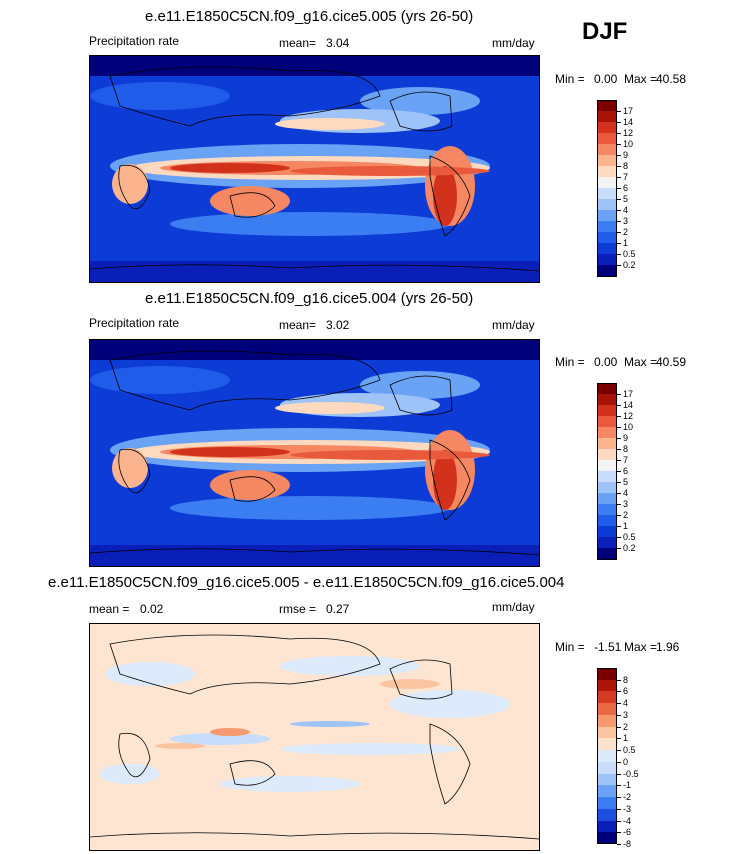 Image resolution: width=733 pixels, height=854 pixels. Describe the element at coordinates (606, 362) in the screenshot. I see `panel2-min-value: 0.00` at that location.